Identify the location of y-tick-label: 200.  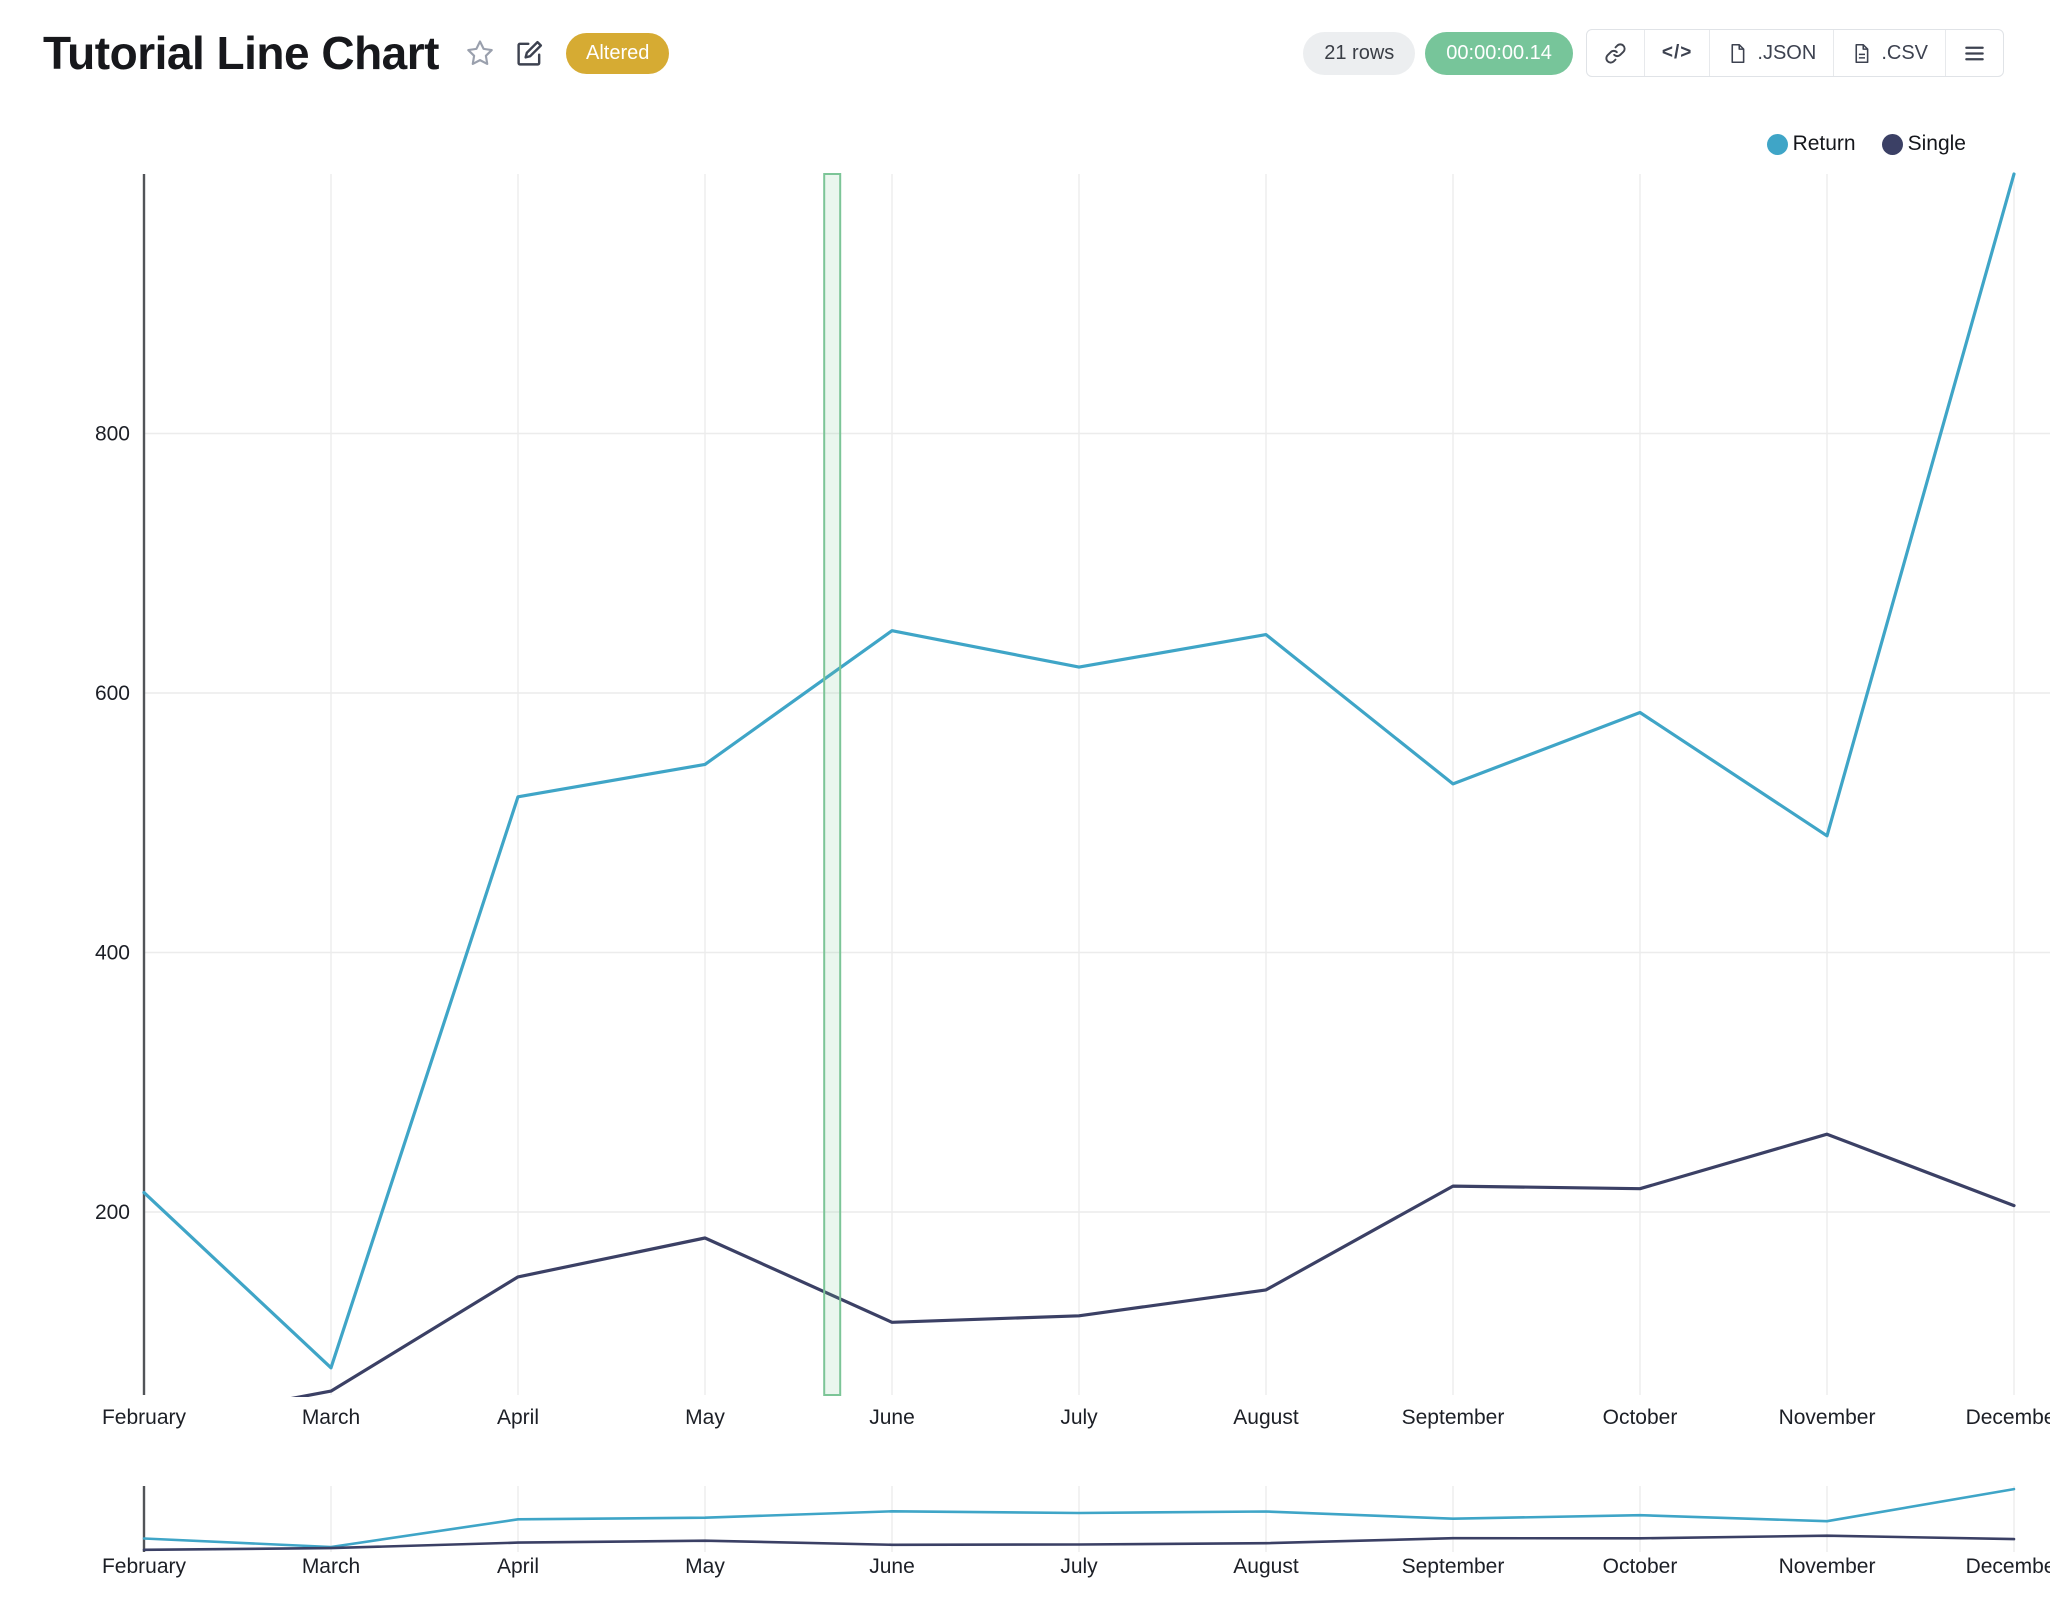
(112, 1212).